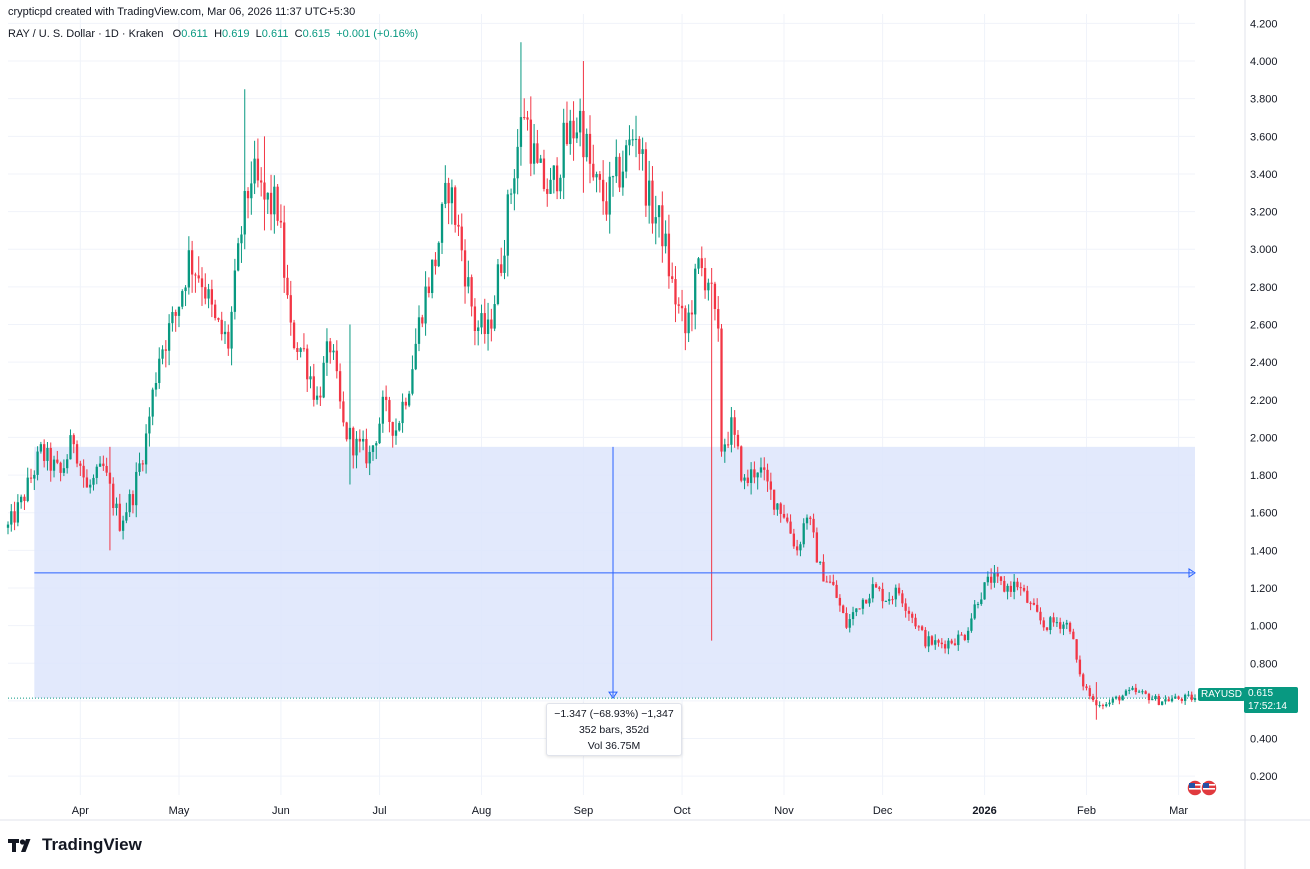 Image resolution: width=1310 pixels, height=869 pixels. I want to click on price-tick-label: 2.800, so click(1264, 288).